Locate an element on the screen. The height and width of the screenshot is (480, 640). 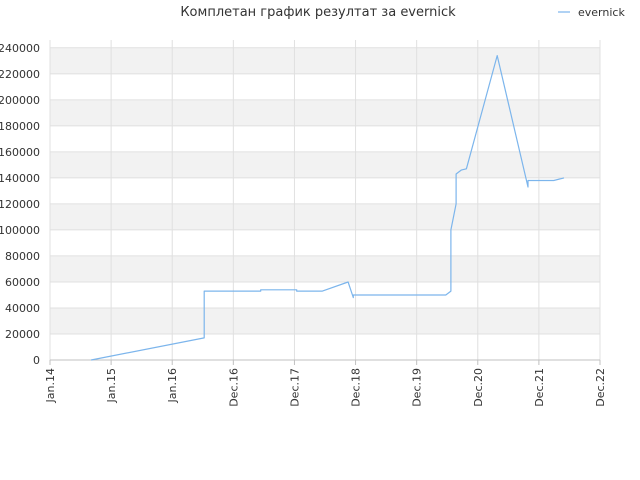
y-tick-label: 80000 is located at coordinates (22, 256).